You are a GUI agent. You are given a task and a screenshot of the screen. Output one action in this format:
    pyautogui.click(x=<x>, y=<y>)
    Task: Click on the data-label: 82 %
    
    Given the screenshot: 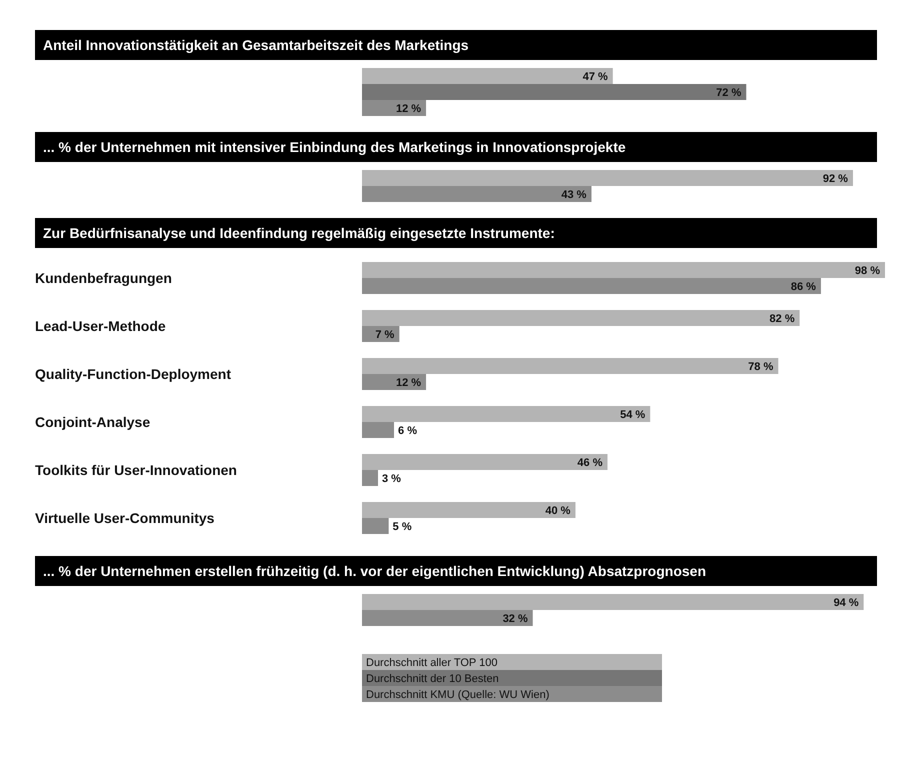 What is the action you would take?
    pyautogui.click(x=782, y=319)
    